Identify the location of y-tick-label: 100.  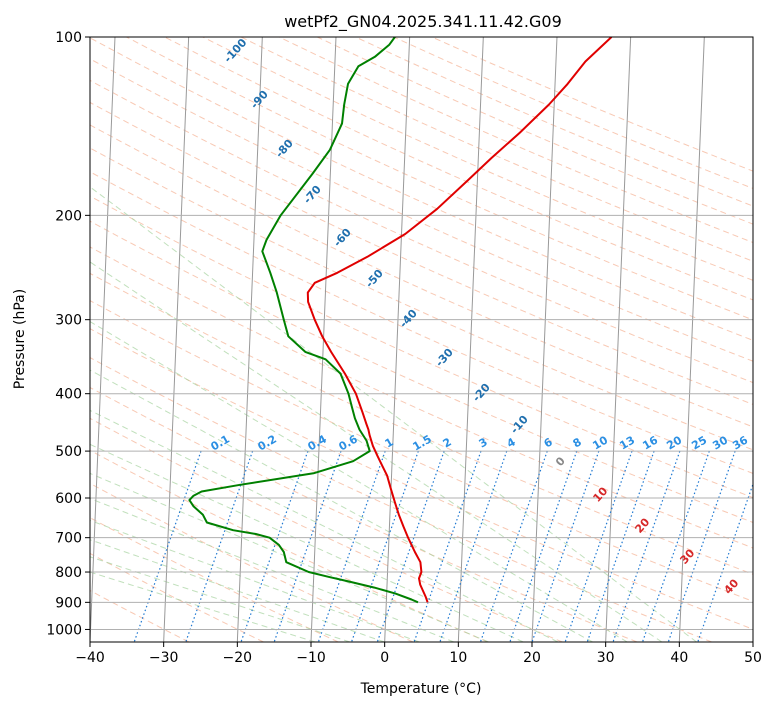
(68, 38).